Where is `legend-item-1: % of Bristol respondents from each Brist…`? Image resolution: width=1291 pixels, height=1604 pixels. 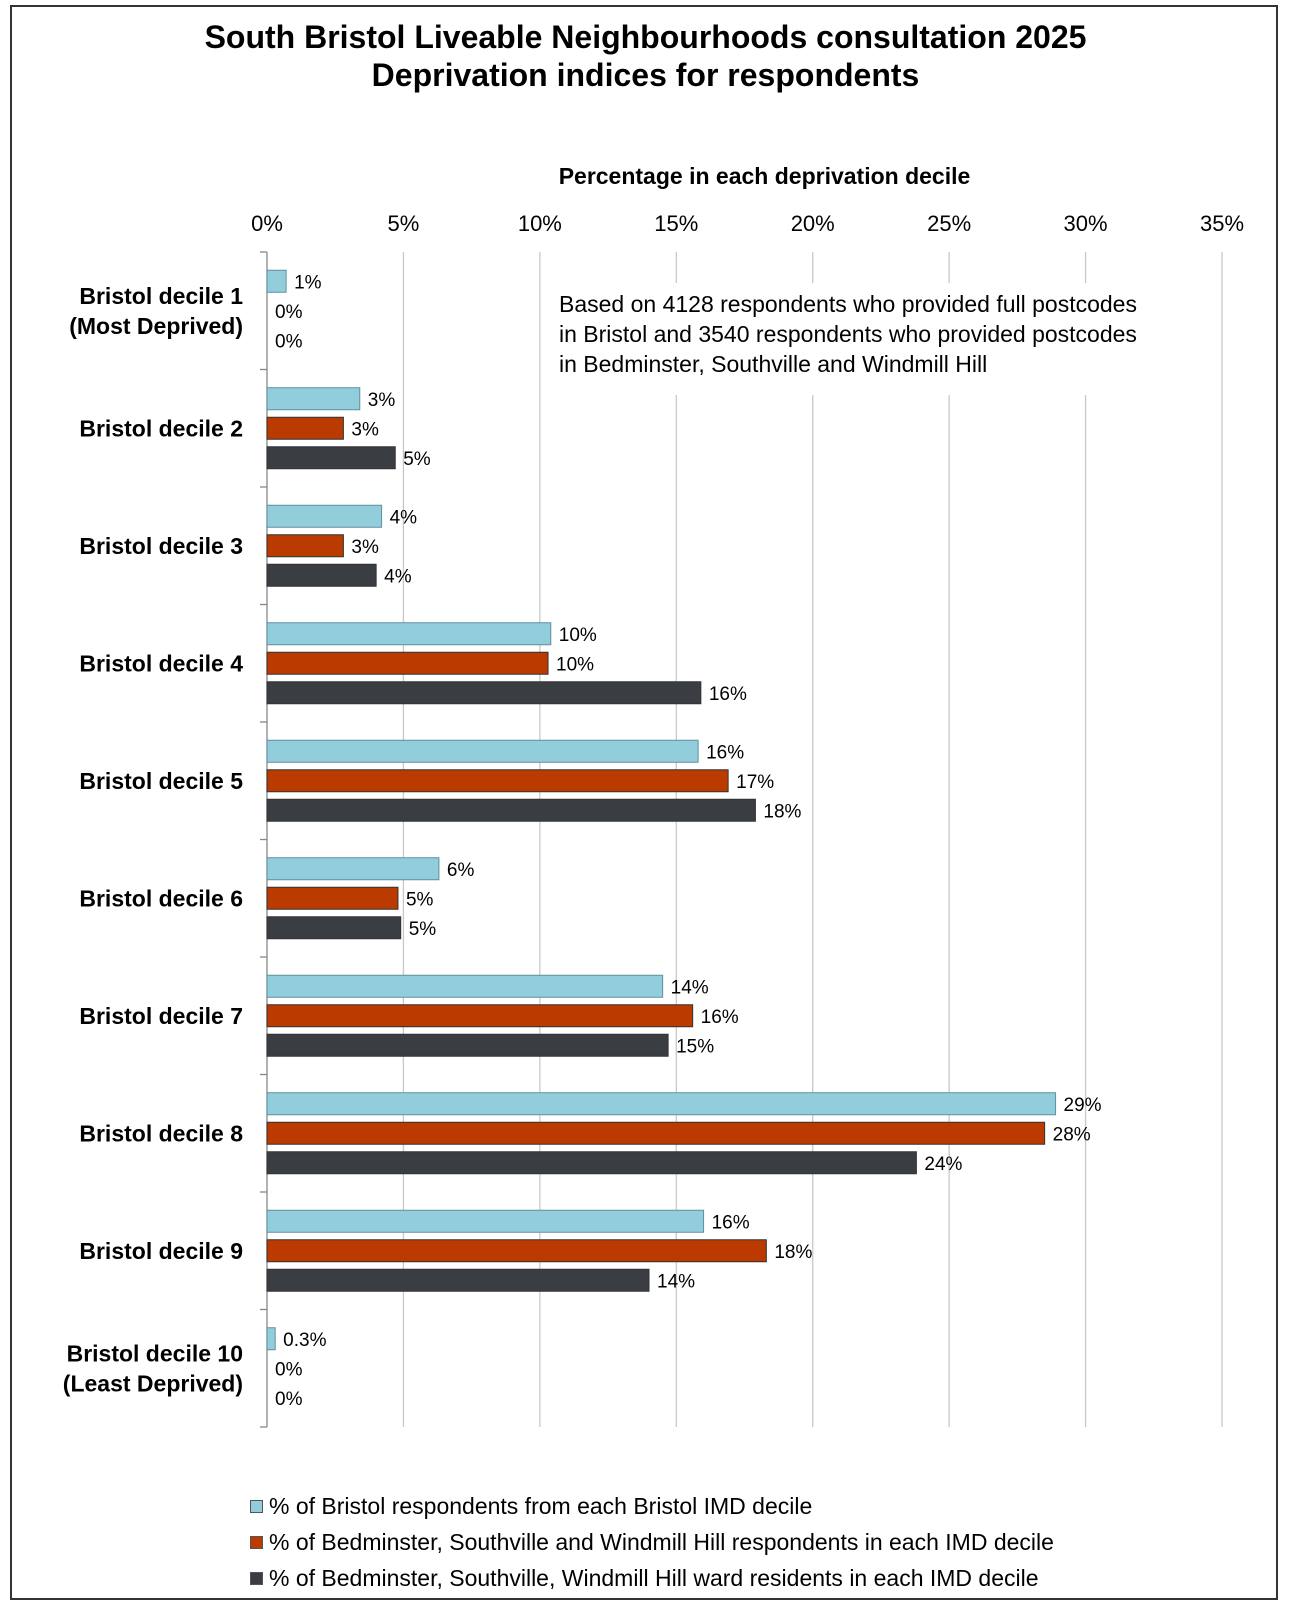 legend-item-1: % of Bristol respondents from each Brist… is located at coordinates (652, 1506).